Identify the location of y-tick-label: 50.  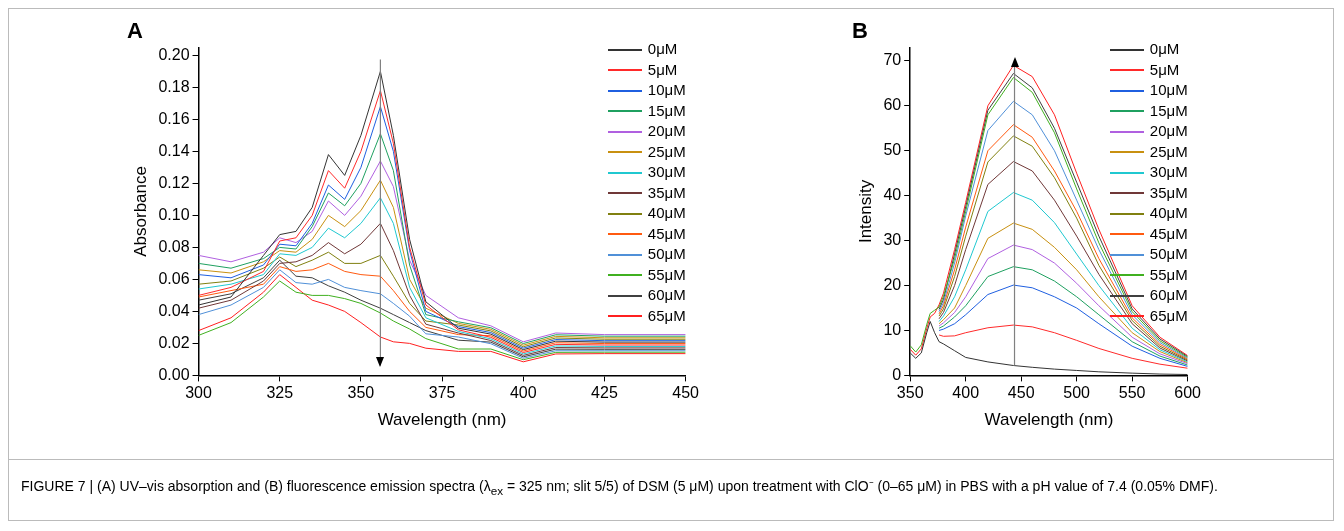
(892, 150).